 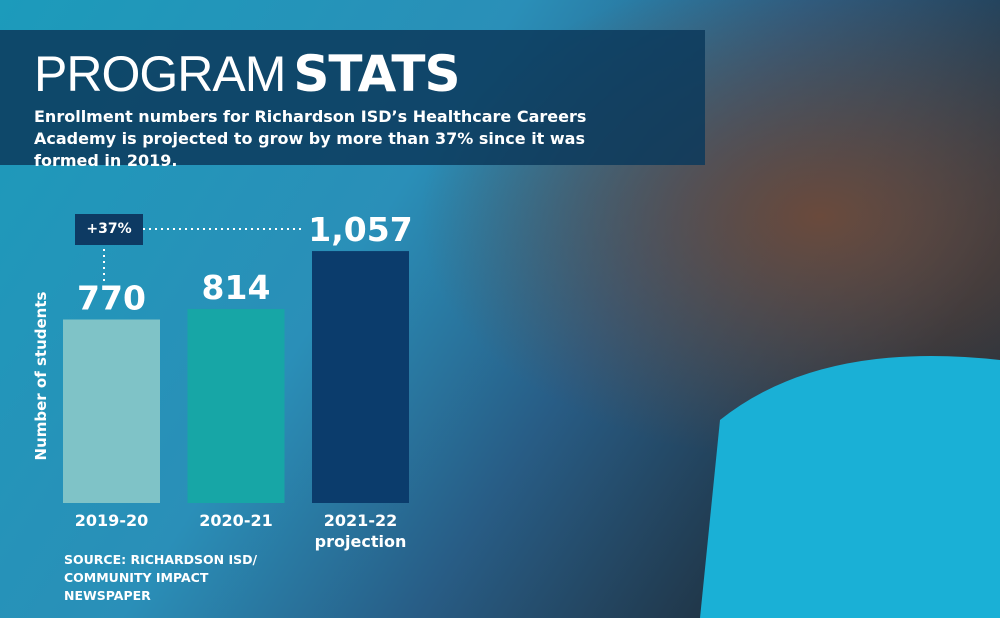 I want to click on value-label: 770, so click(x=111, y=297).